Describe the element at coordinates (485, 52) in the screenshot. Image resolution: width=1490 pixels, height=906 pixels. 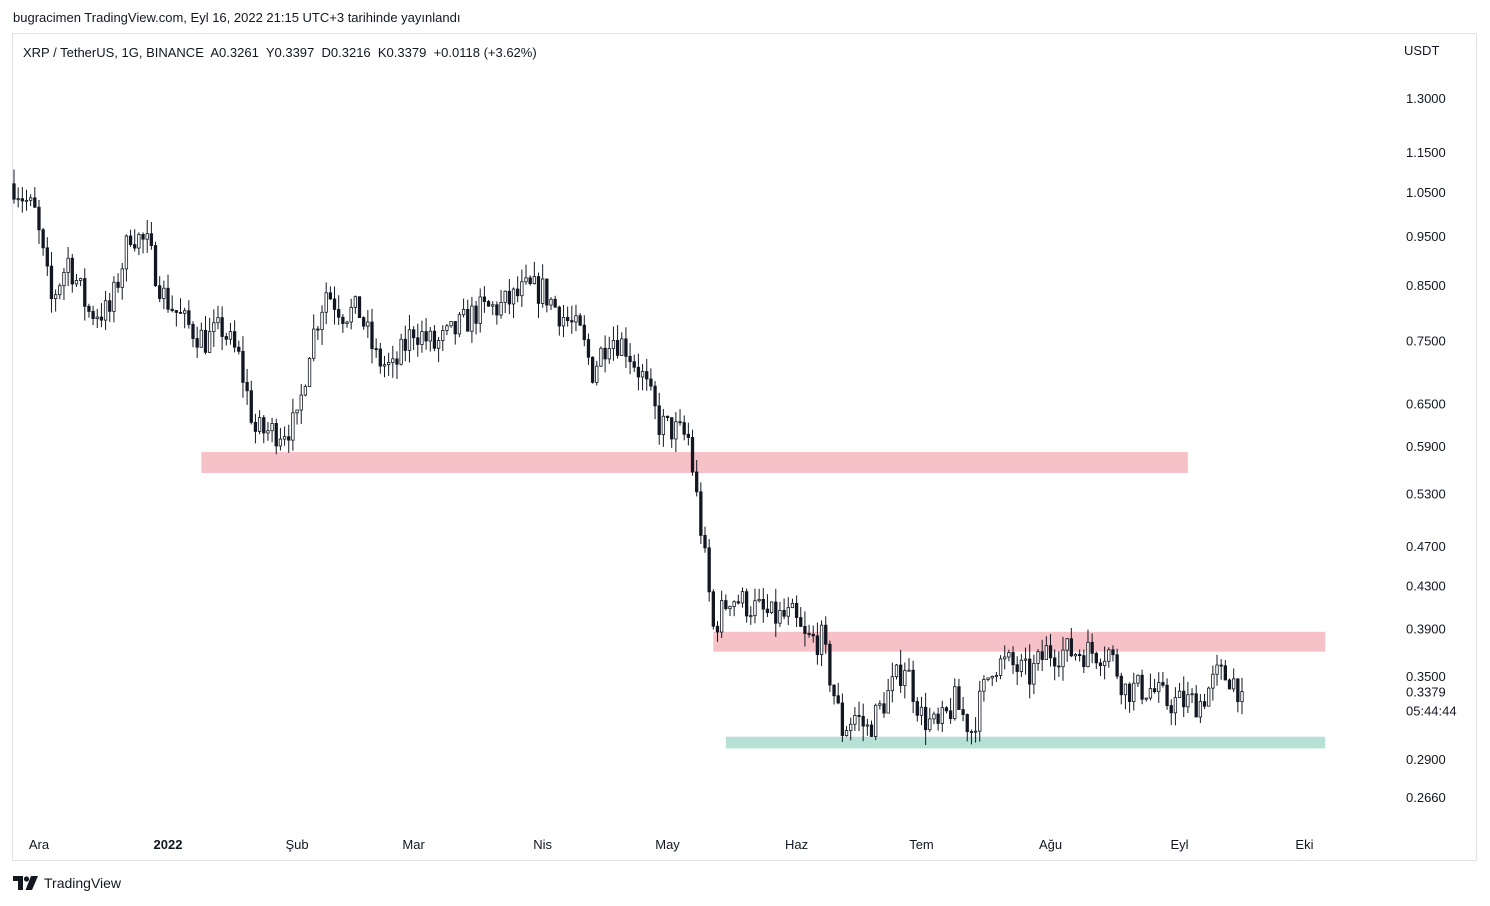
I see `legend-change: +0.0118 (+3.62%)` at that location.